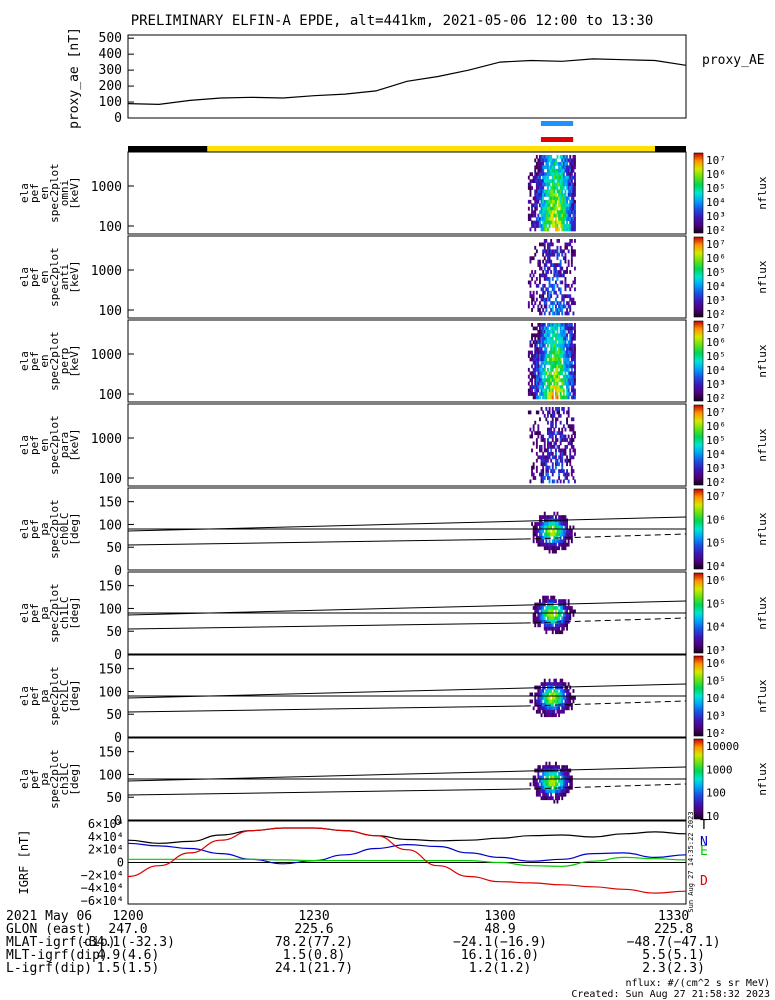 This screenshot has height=1000, width=775. I want to click on panel-frame, so click(407, 361).